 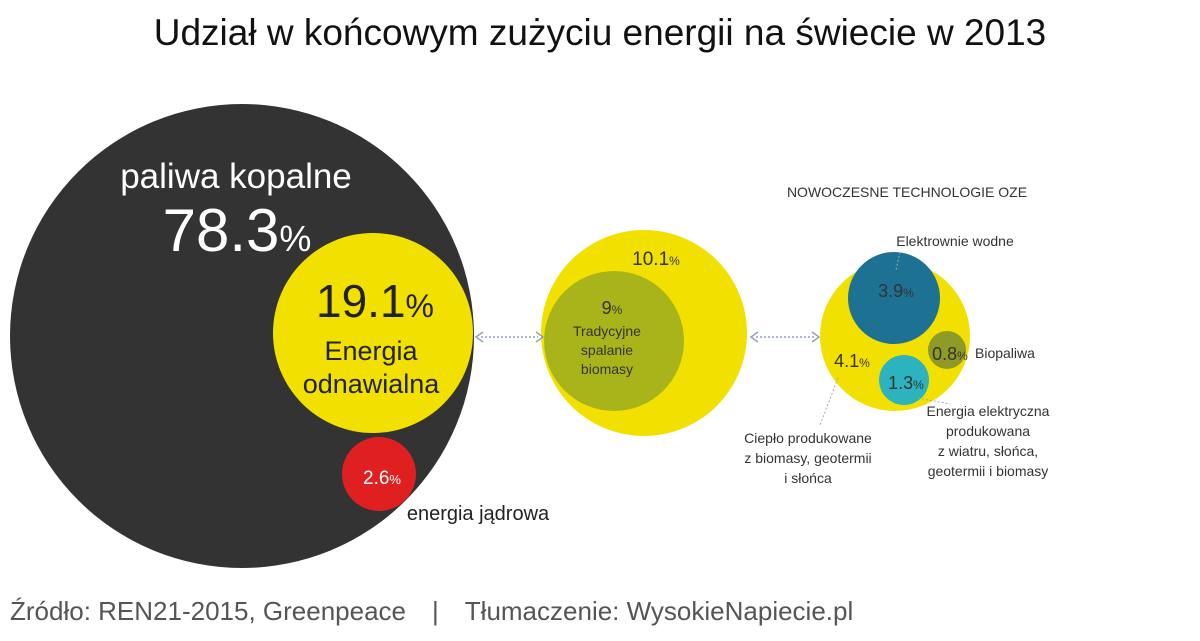 I want to click on modern-group-title: NOWOCZESNE TECHNOLOGIE OZE, so click(x=907, y=192).